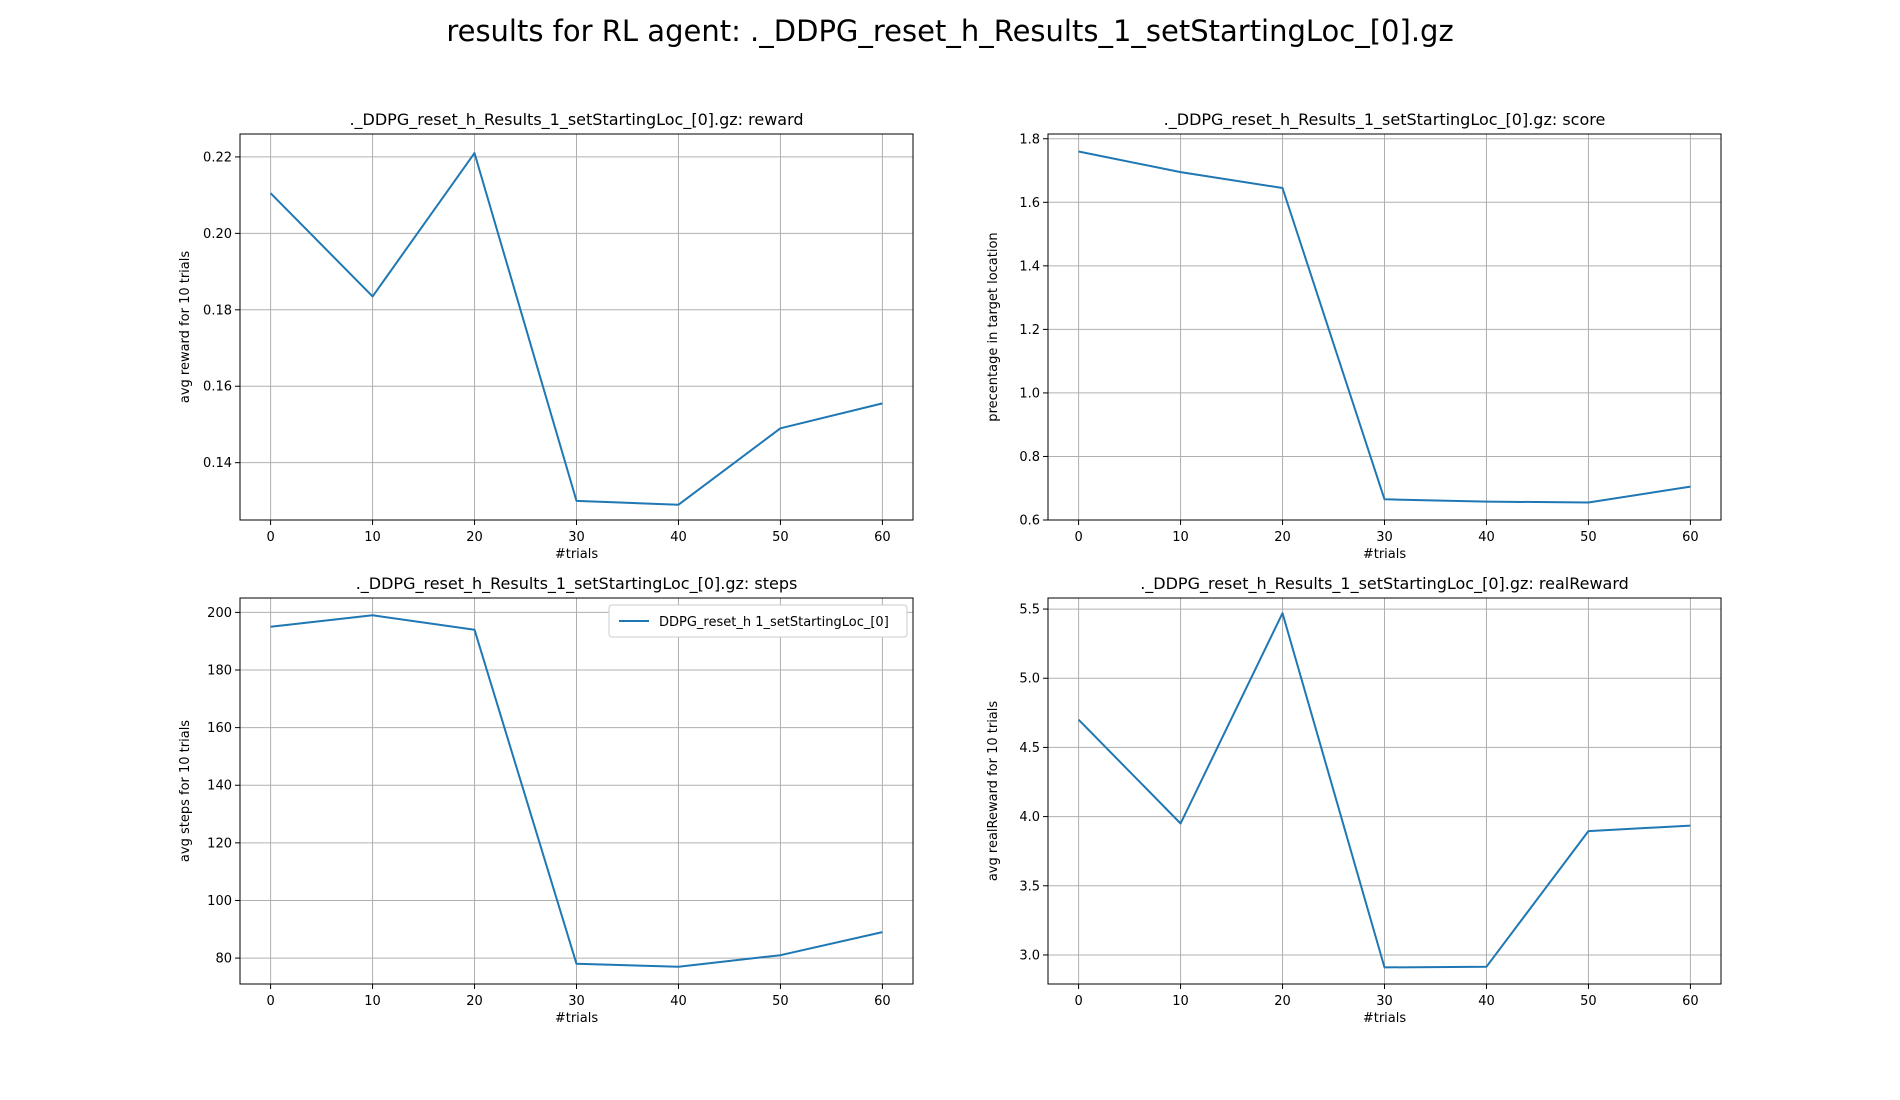 This screenshot has height=1100, width=1900. Describe the element at coordinates (185, 327) in the screenshot. I see `y-axis-label: avg reward for 10 trials` at that location.